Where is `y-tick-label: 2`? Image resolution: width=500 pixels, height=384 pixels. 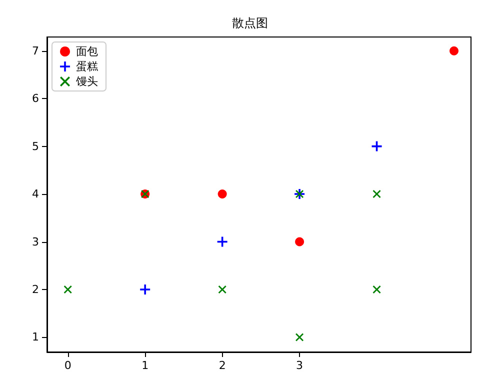 y-tick-label: 2 is located at coordinates (35, 289).